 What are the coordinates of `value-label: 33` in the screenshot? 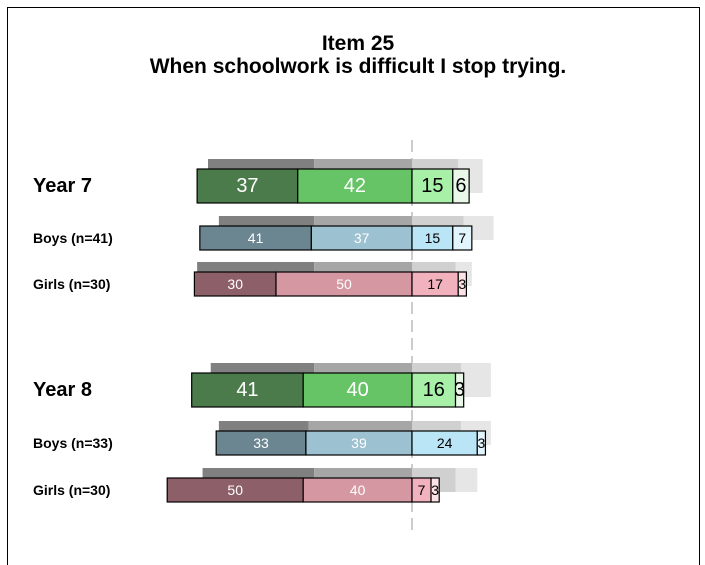 It's located at (261, 443).